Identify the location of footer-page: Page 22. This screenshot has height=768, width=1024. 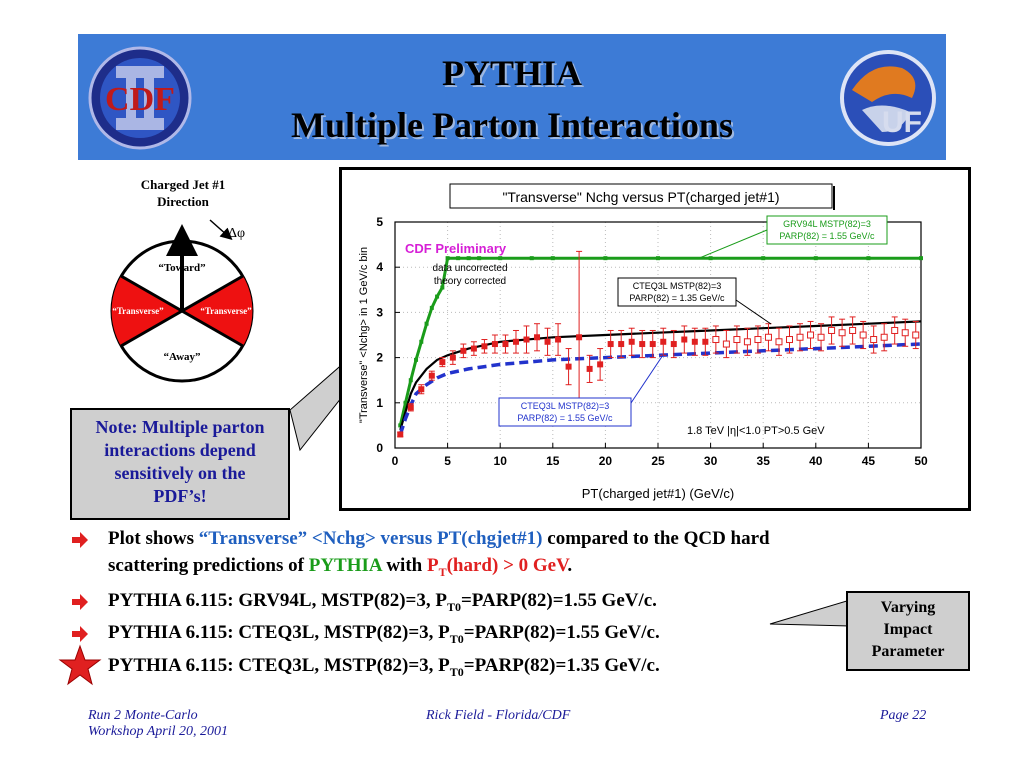
(903, 715).